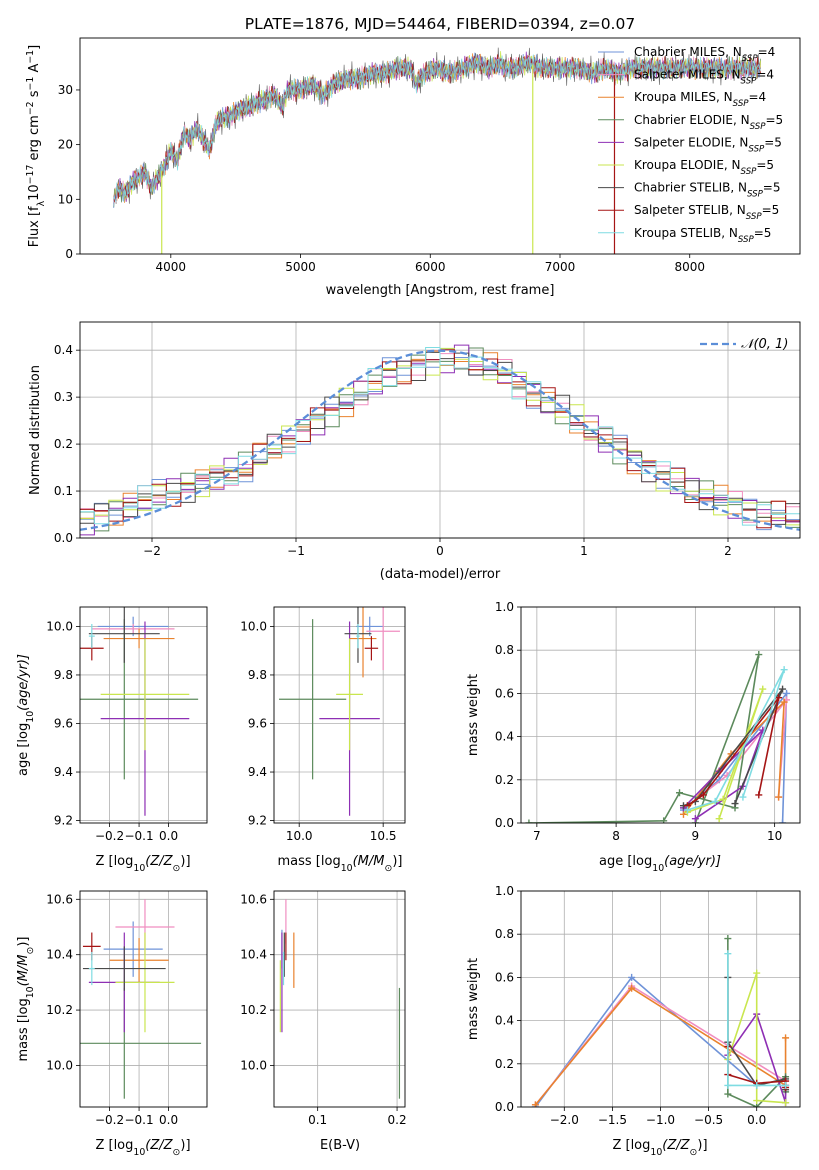 The image size is (819, 1170). I want to click on label-part: 10.6, so click(253, 899).